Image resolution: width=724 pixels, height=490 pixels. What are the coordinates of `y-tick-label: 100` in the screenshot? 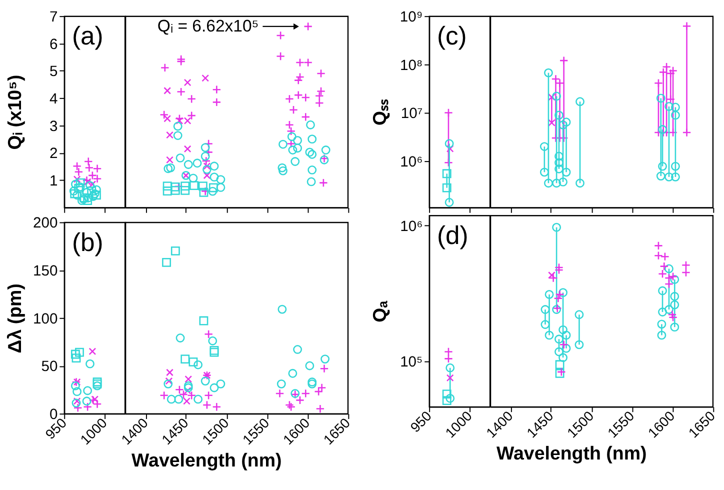 It's located at (45, 319).